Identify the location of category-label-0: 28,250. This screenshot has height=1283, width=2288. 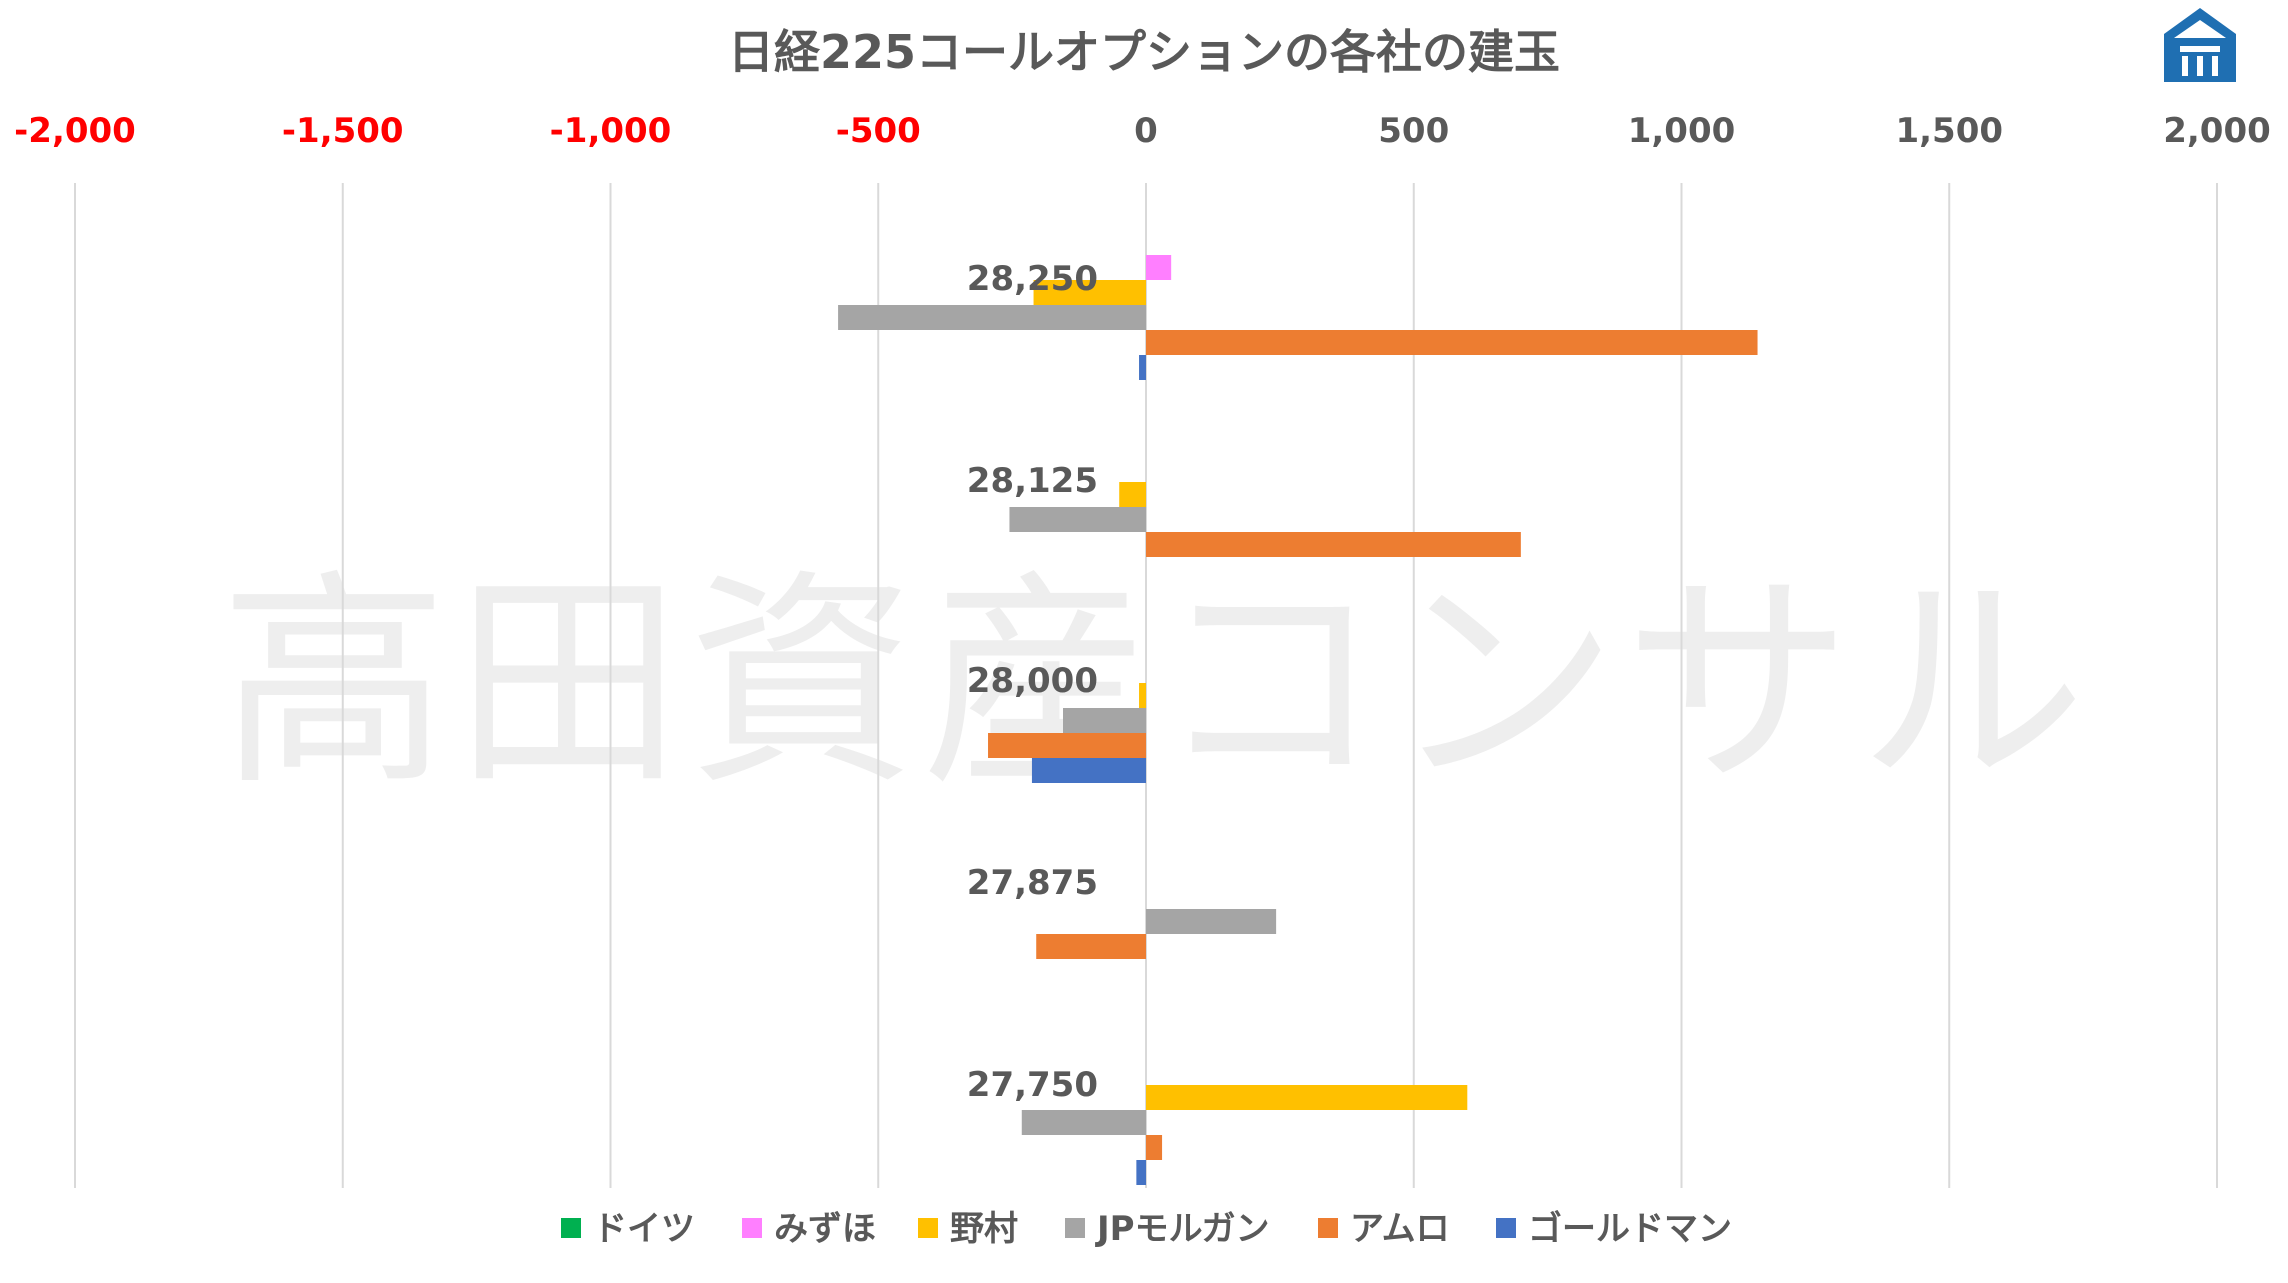
(1032, 279).